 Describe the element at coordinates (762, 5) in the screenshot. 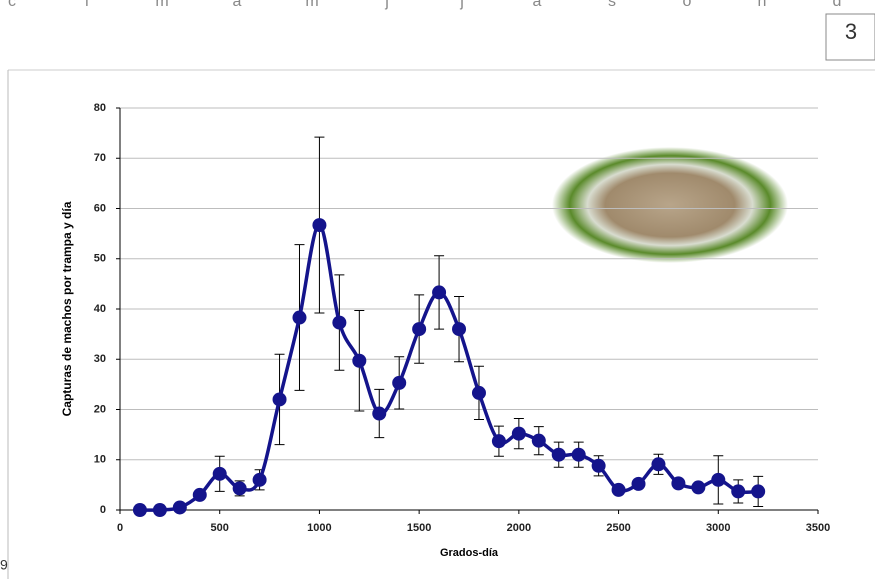

I see `month-letter: n` at that location.